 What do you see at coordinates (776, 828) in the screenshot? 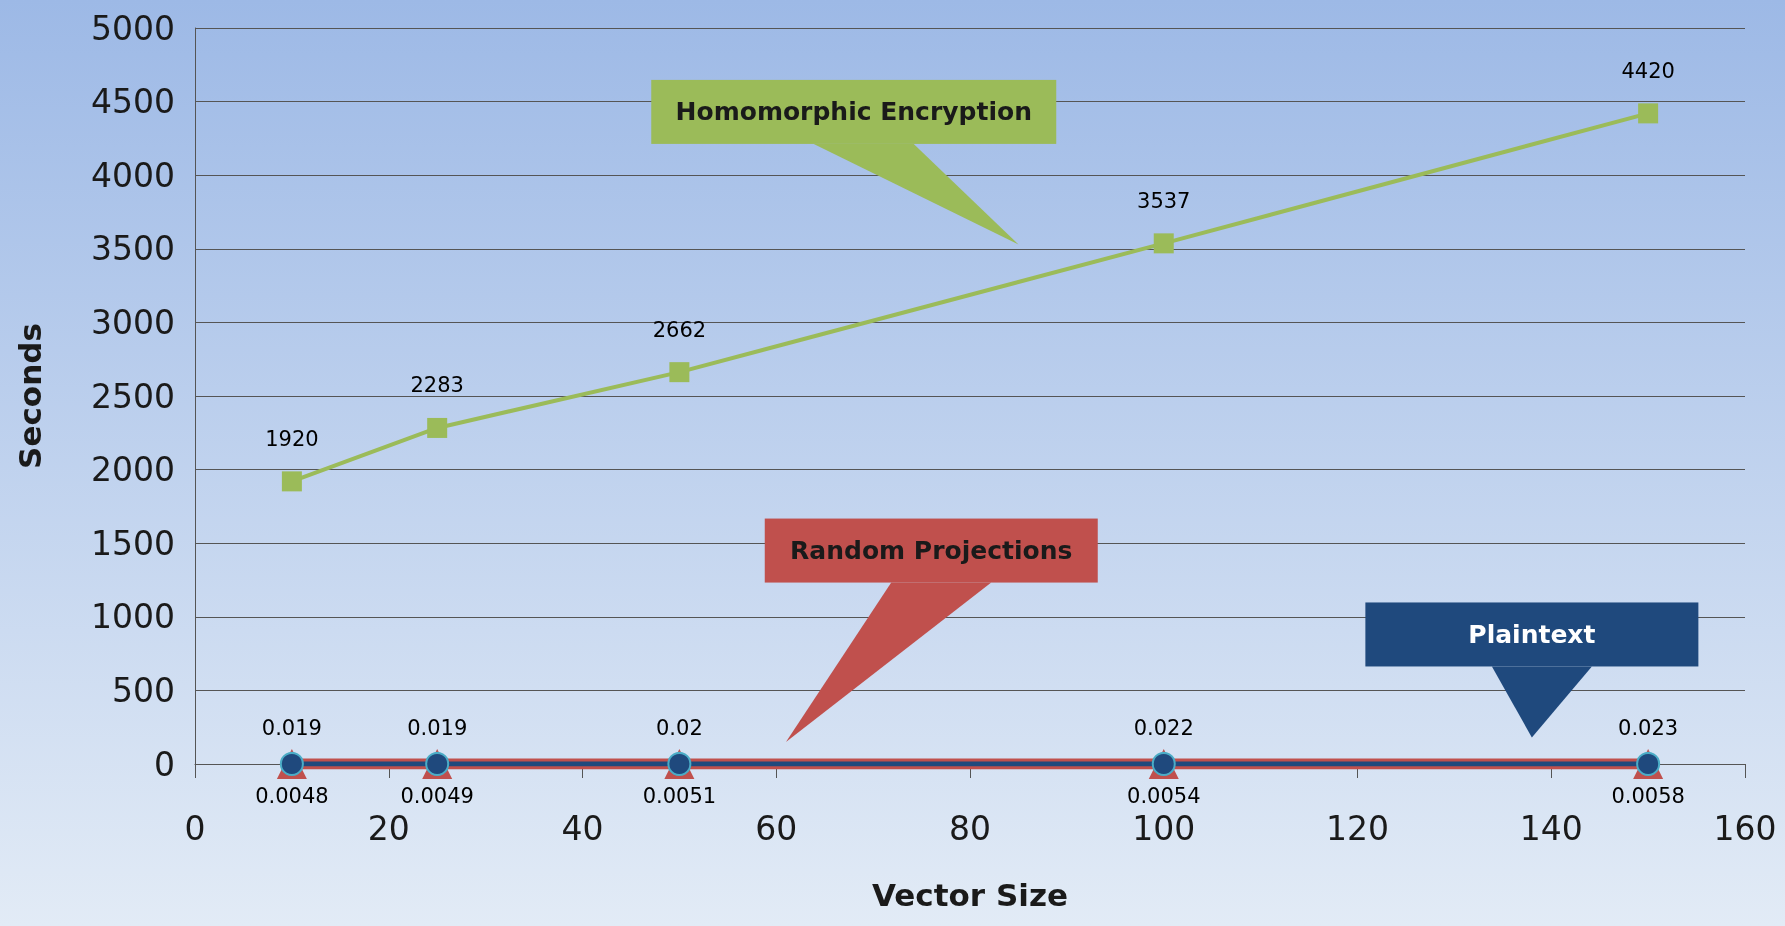
I see `x-tick-label: 60` at bounding box center [776, 828].